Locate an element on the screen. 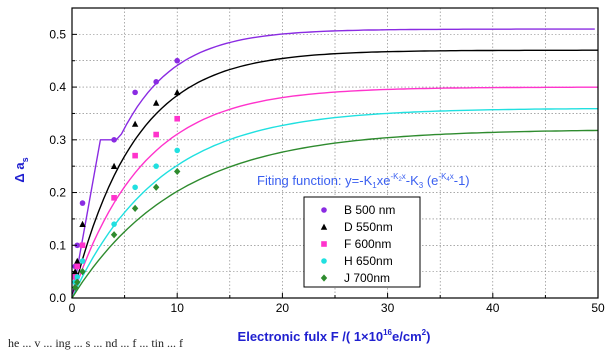 The height and width of the screenshot is (351, 613). y-tick-label: 0.4 is located at coordinates (57, 87).